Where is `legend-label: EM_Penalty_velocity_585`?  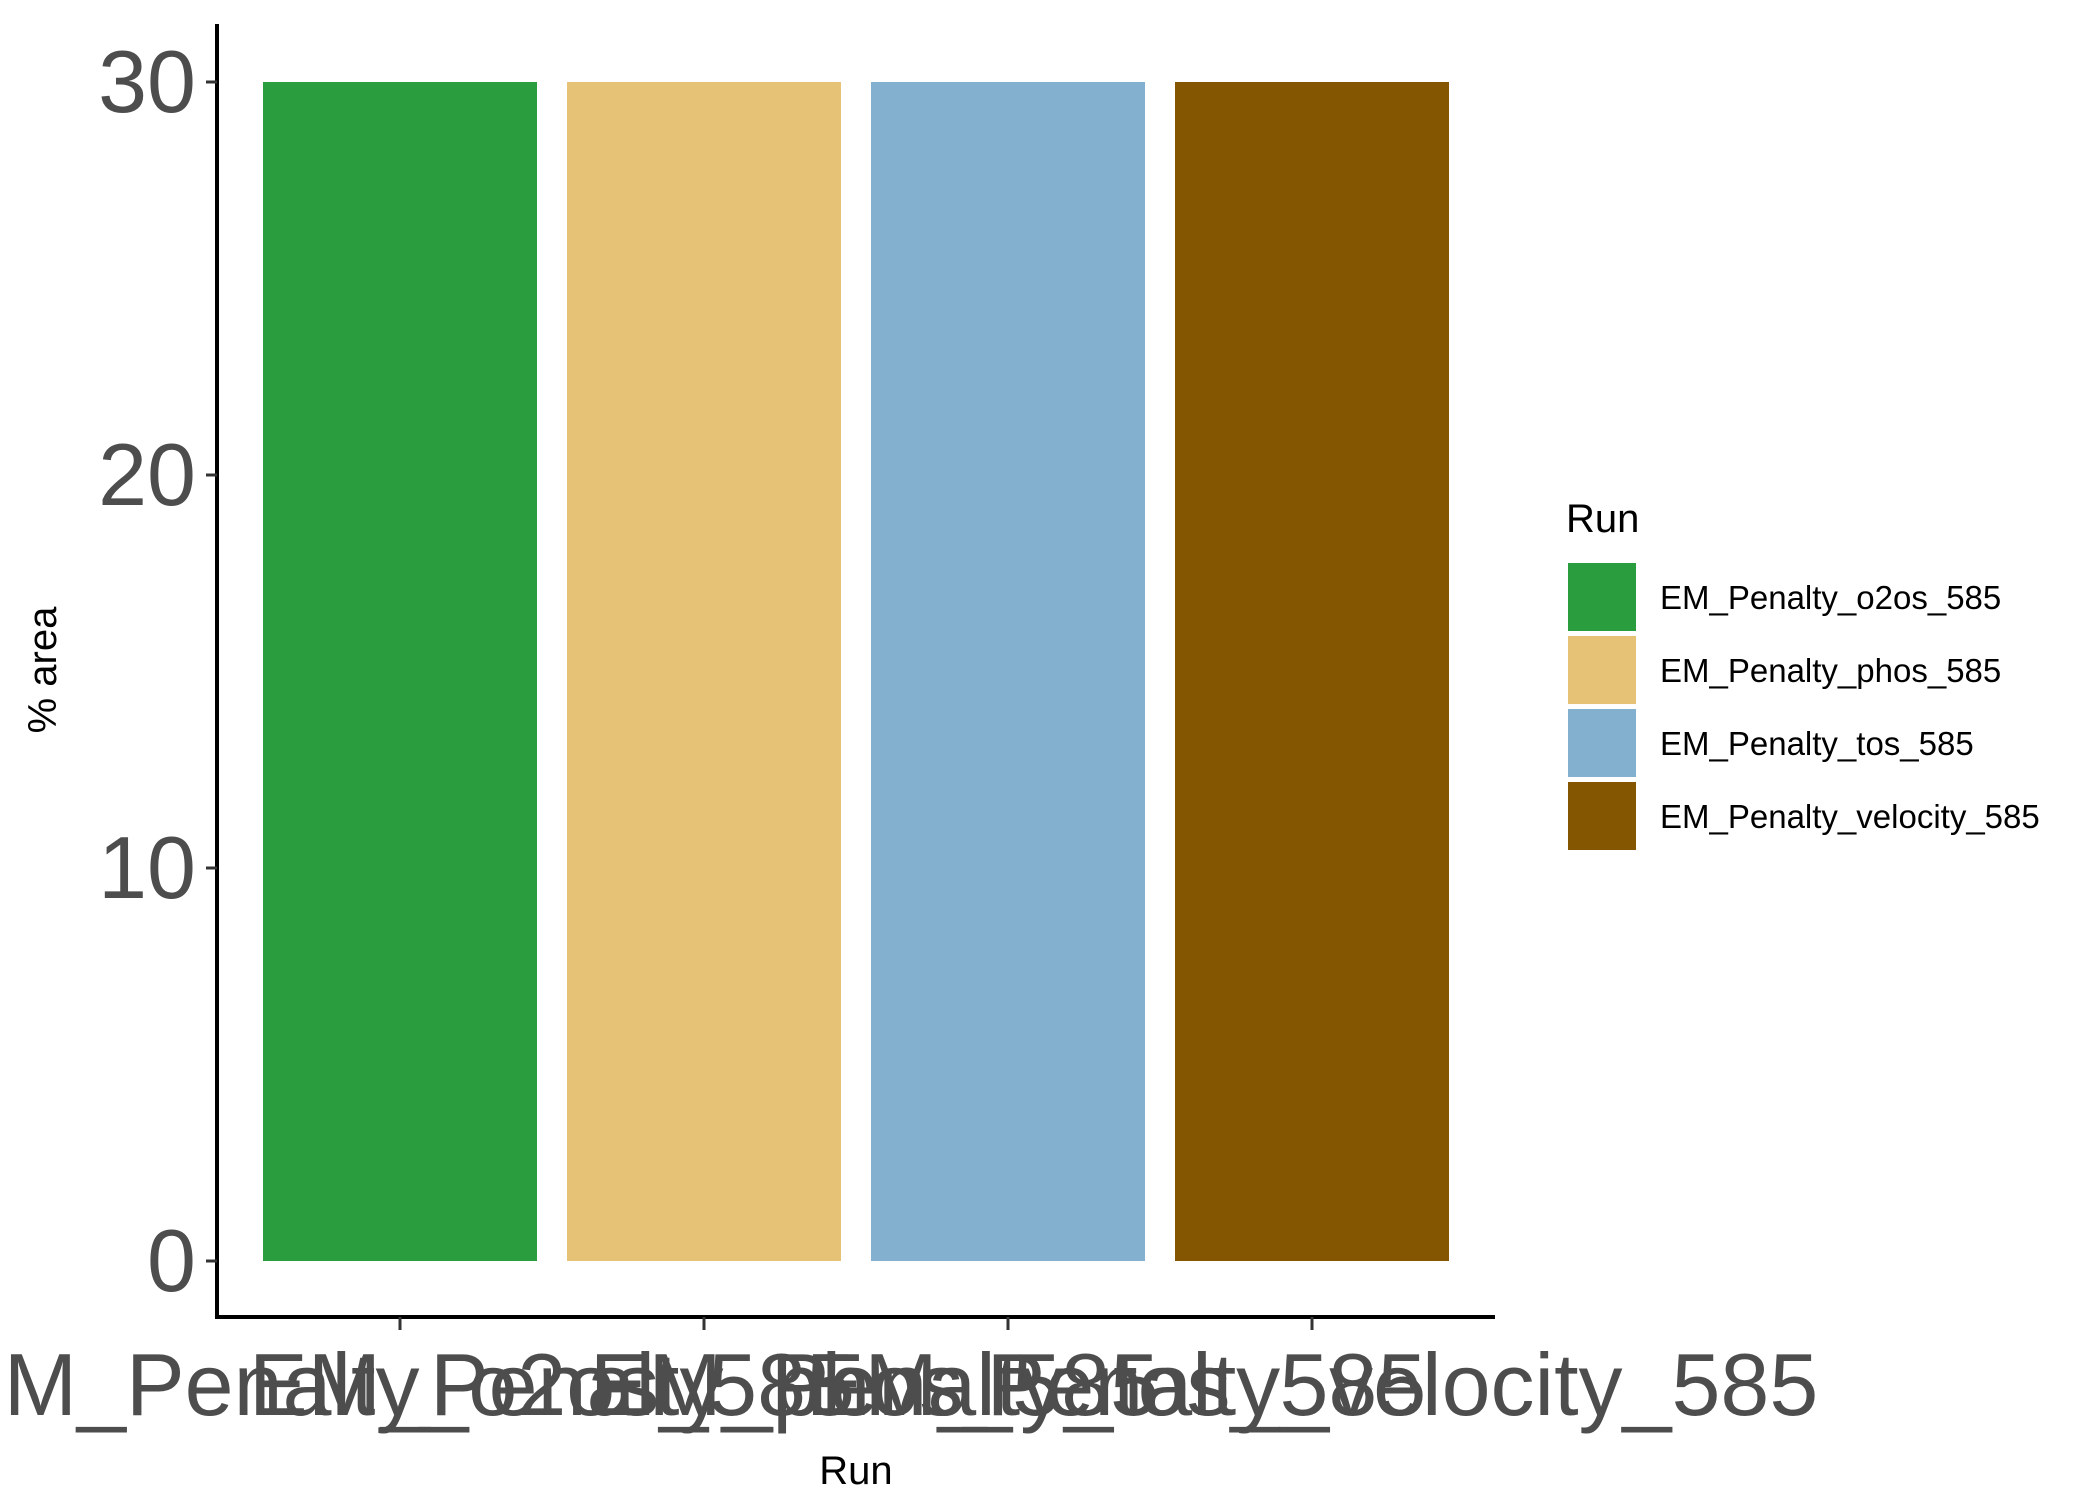 legend-label: EM_Penalty_velocity_585 is located at coordinates (1850, 816).